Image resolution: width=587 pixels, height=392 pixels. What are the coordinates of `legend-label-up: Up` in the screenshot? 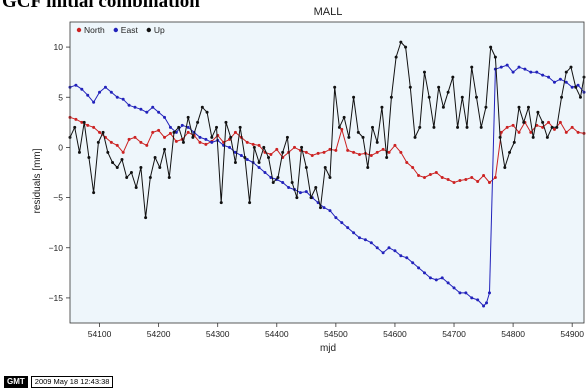 It's located at (159, 30).